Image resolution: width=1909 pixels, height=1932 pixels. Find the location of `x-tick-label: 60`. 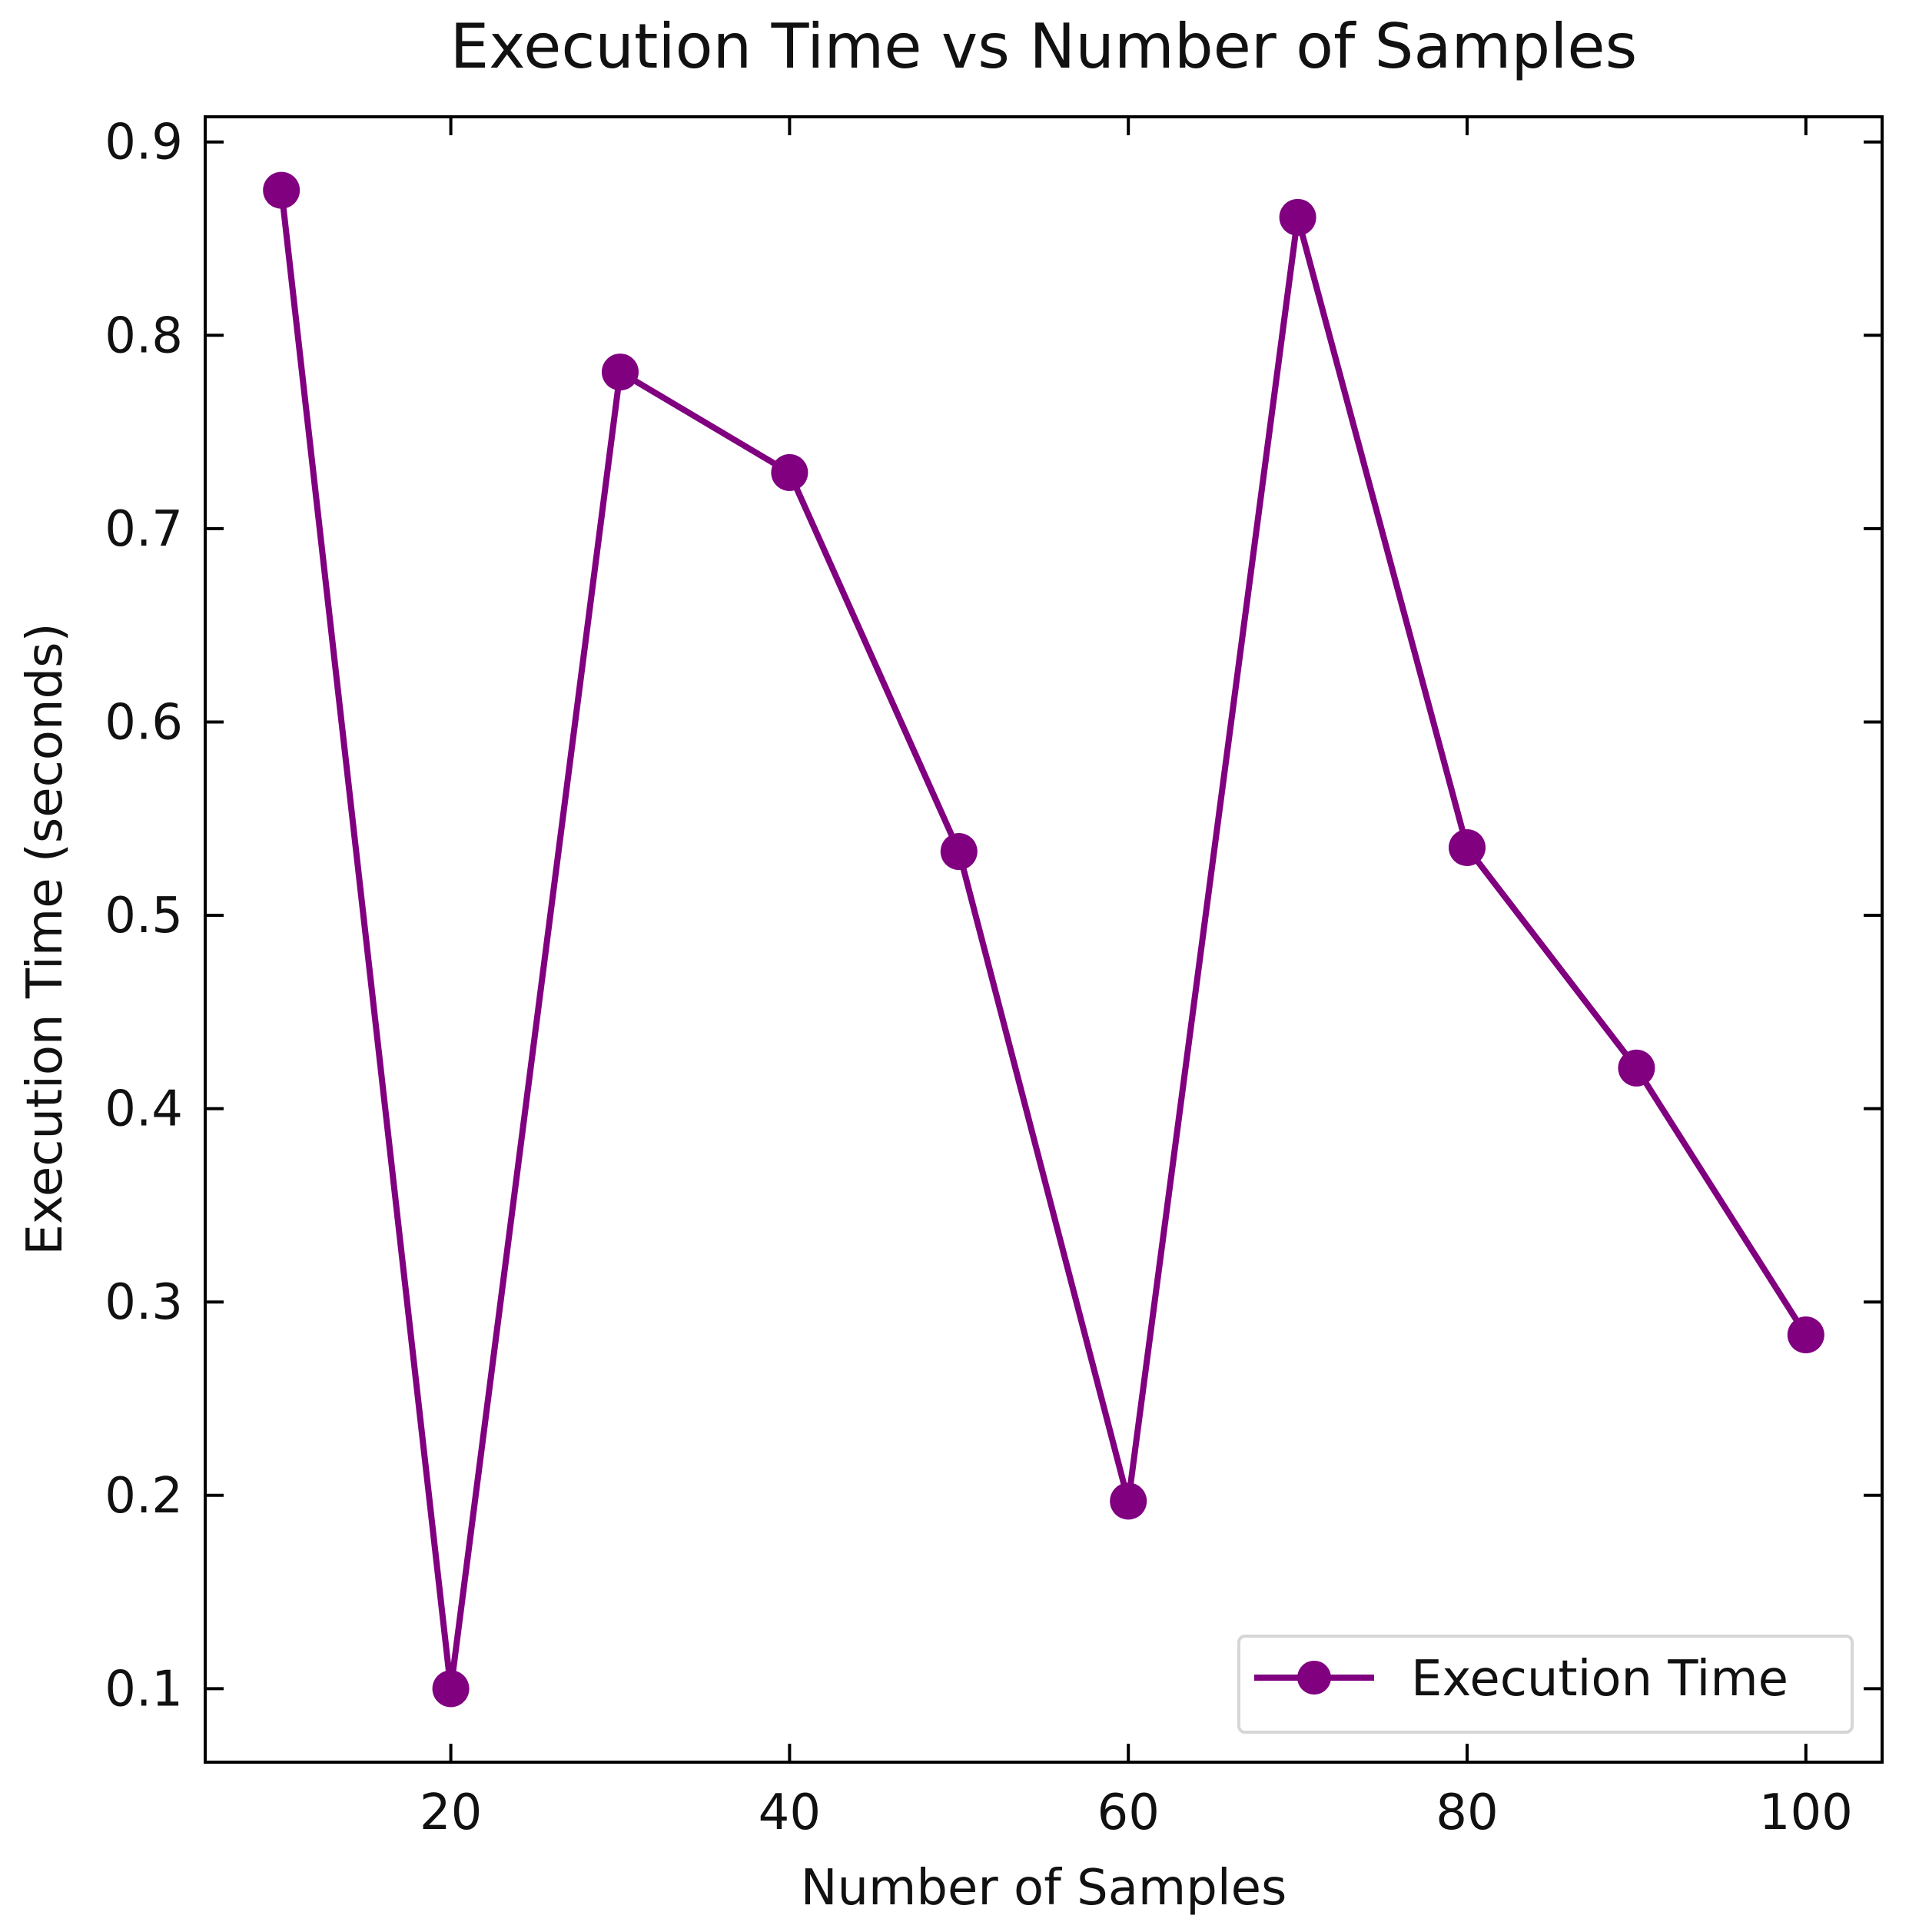

x-tick-label: 60 is located at coordinates (1128, 1813).